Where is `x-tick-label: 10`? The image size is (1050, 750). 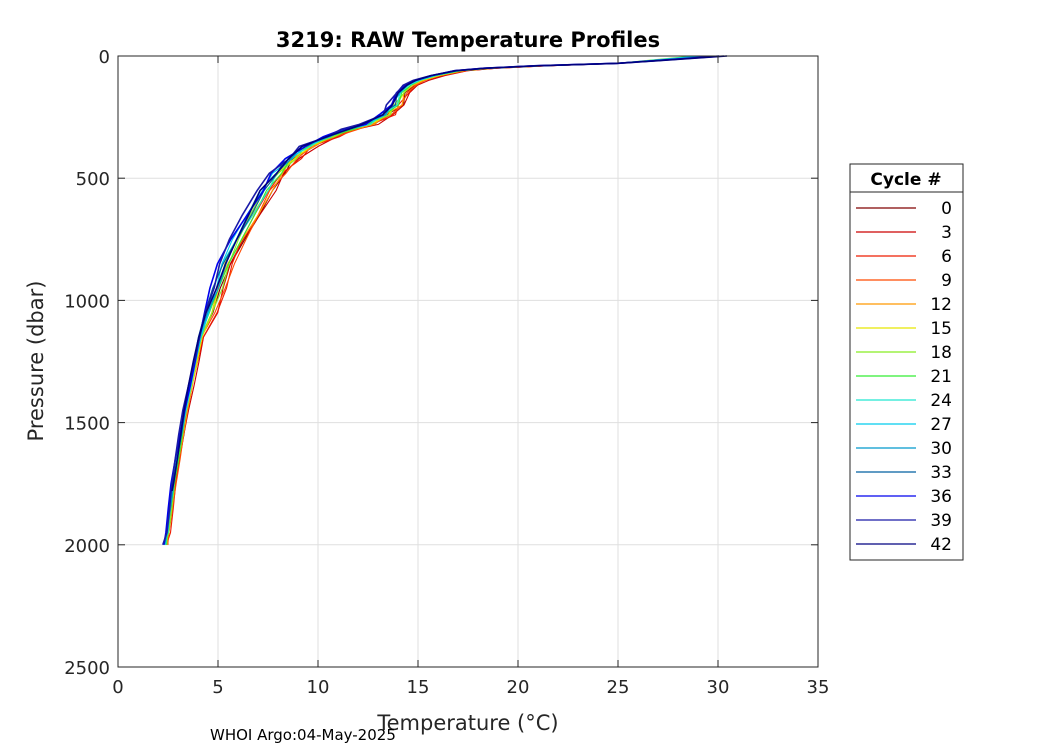 x-tick-label: 10 is located at coordinates (318, 687).